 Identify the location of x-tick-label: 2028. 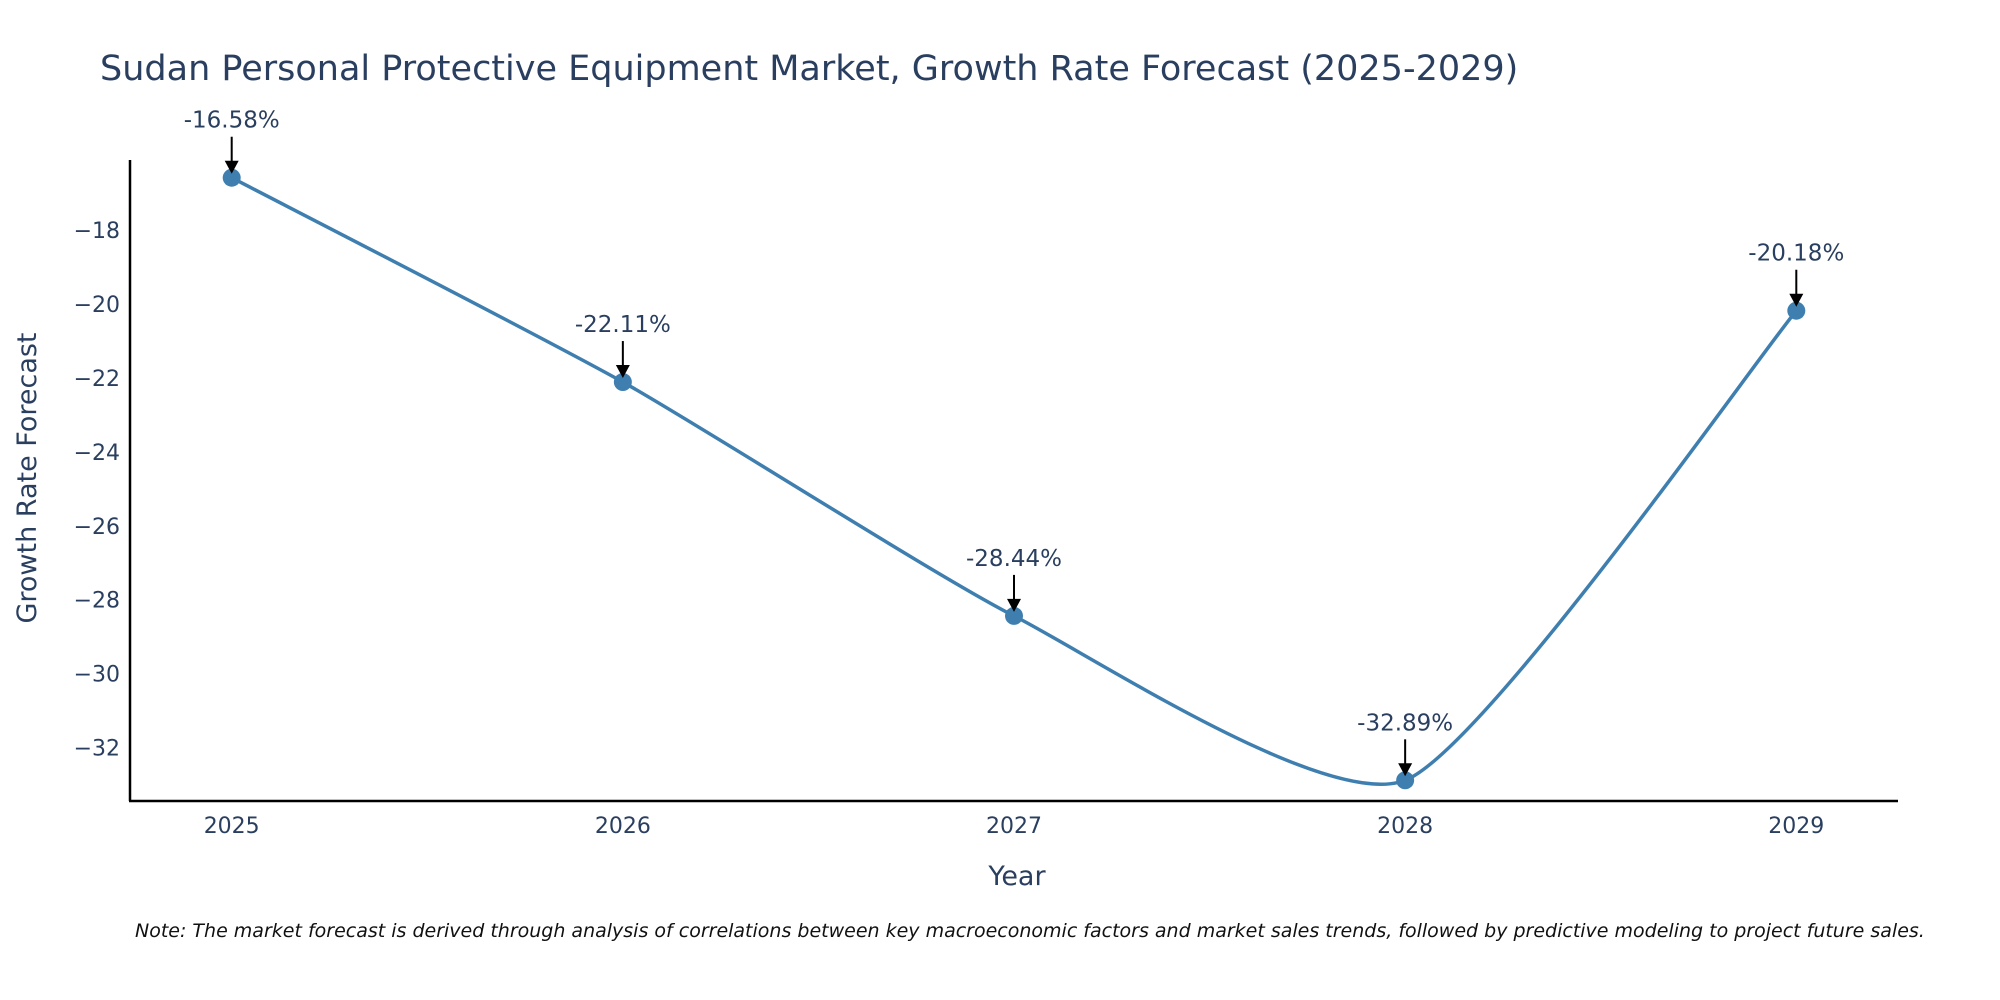
(1405, 826).